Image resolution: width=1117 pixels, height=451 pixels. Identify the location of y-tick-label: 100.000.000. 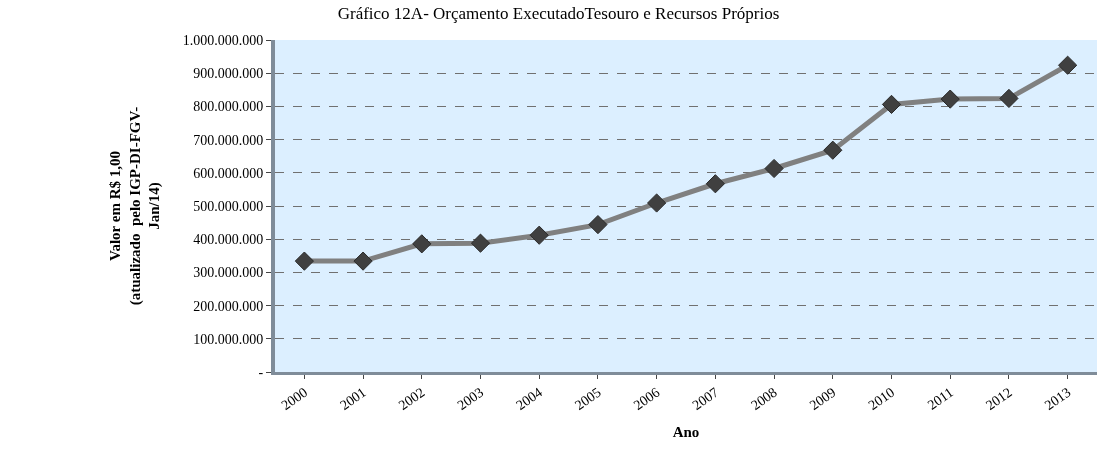
(228, 339).